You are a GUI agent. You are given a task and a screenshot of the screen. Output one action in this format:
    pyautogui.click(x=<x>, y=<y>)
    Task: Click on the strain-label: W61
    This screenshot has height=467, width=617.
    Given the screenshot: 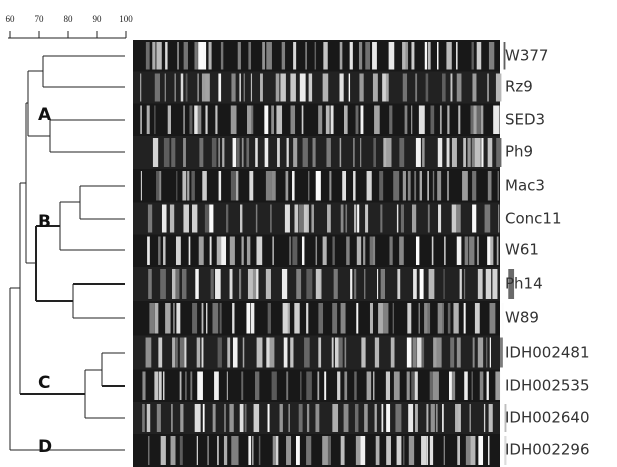 What is the action you would take?
    pyautogui.click(x=522, y=250)
    